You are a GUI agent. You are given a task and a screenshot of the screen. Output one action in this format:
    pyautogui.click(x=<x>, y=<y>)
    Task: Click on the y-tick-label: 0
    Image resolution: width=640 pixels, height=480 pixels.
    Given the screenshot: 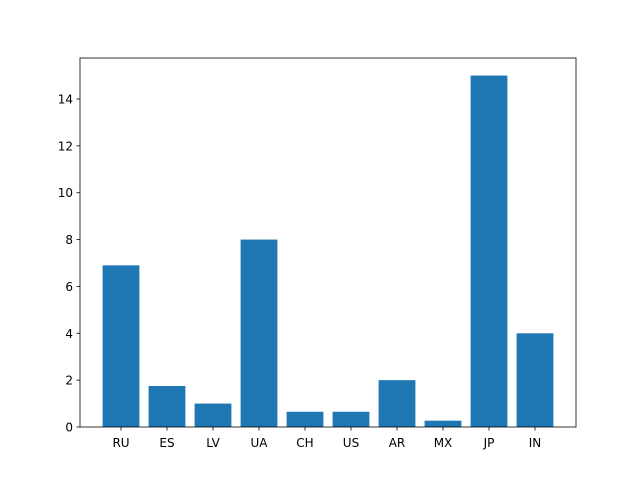 What is the action you would take?
    pyautogui.click(x=69, y=428)
    